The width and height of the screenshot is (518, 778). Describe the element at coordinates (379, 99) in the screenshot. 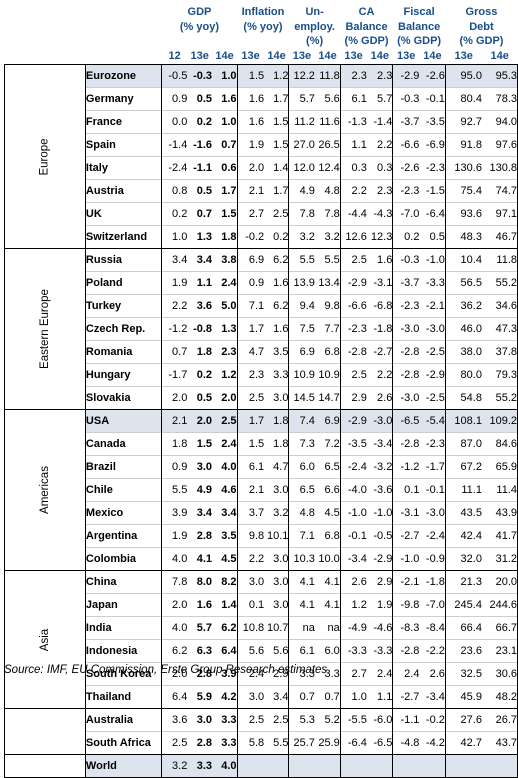

I see `value-cell: 5.7` at that location.